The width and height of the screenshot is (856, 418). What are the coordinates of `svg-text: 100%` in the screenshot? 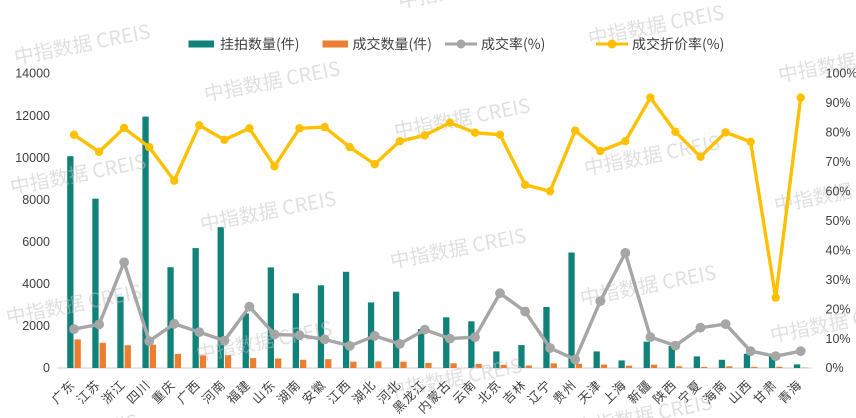 It's located at (841, 74).